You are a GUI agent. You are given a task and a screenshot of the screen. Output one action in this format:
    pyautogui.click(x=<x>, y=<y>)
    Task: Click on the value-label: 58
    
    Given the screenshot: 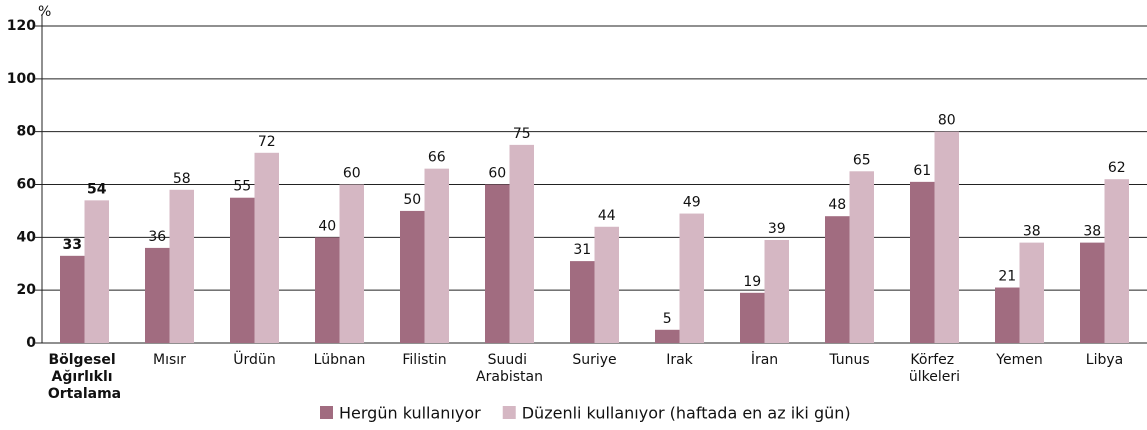 What is the action you would take?
    pyautogui.click(x=182, y=179)
    